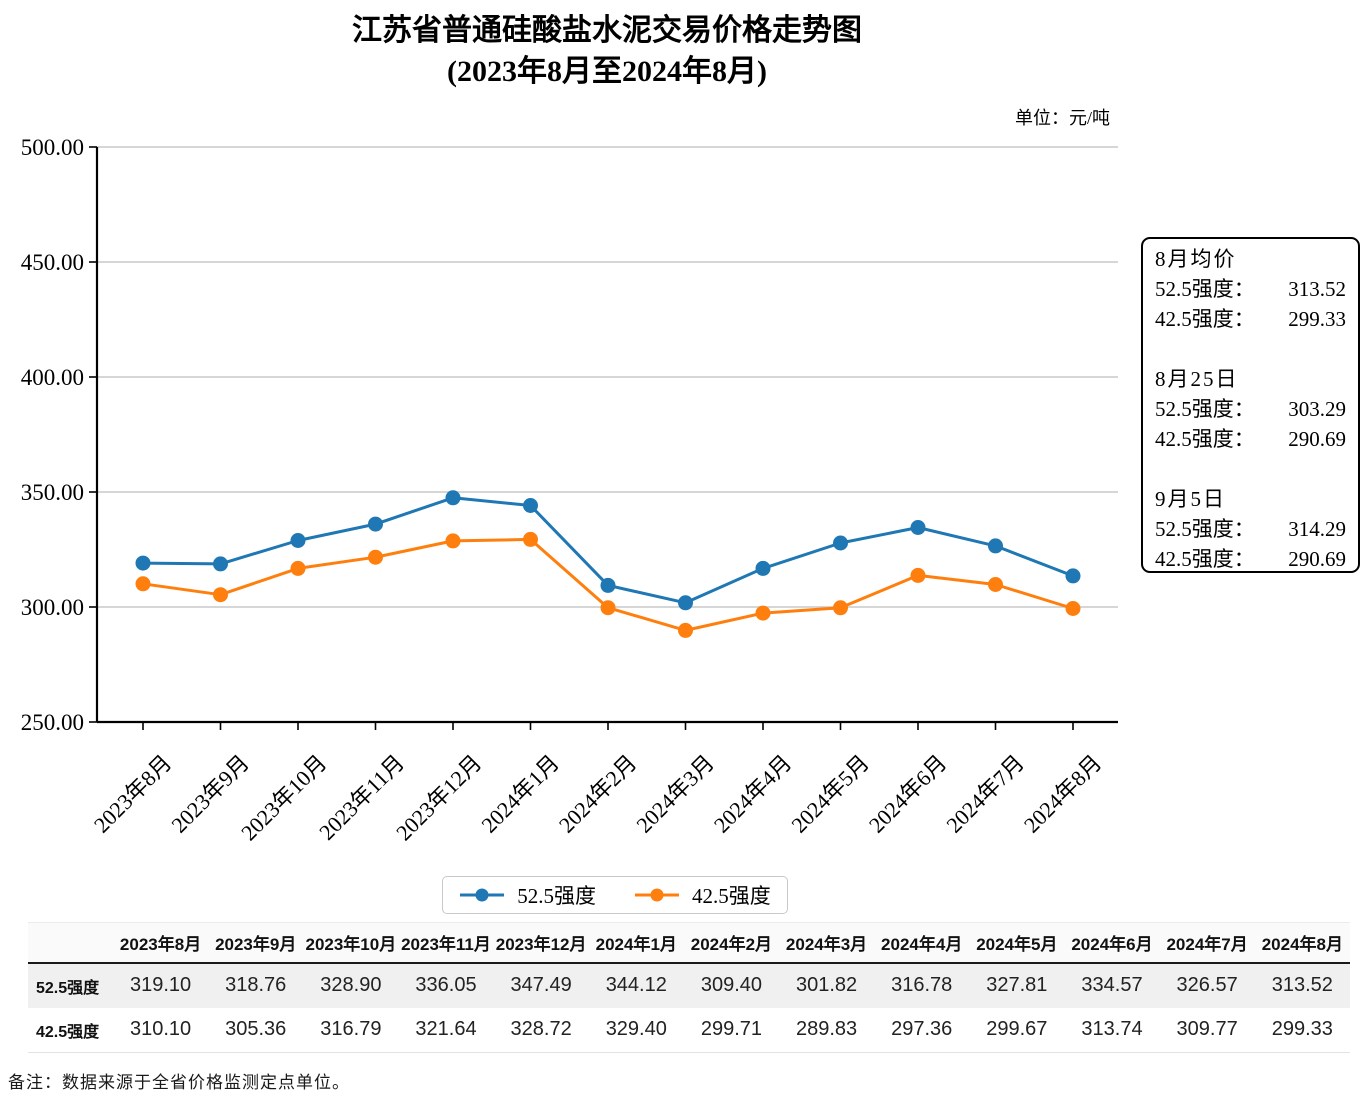  I want to click on annotation-section-title: 8月均价, so click(1196, 259).